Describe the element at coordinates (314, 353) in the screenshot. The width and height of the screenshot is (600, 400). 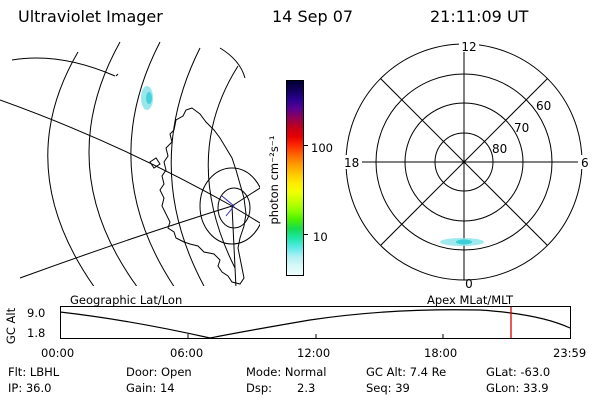
I see `altitude-xtick-2: 12:00` at that location.